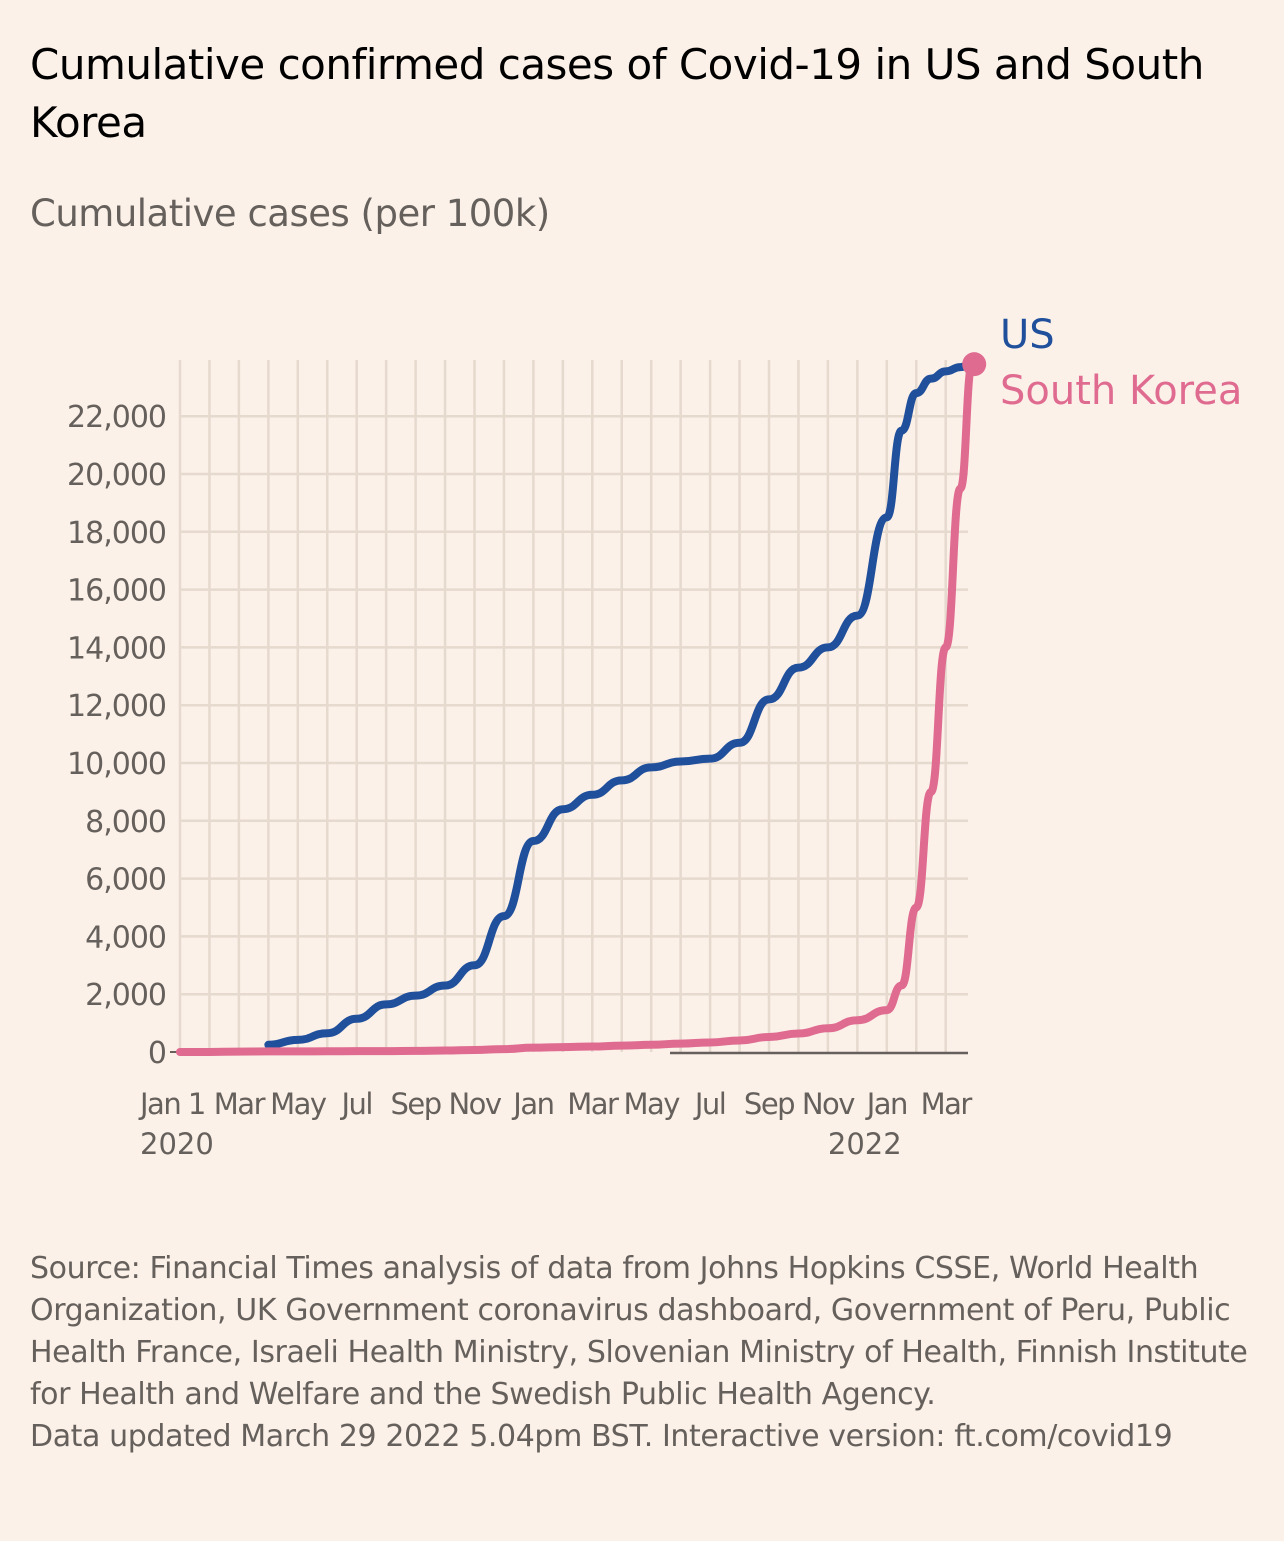 This screenshot has width=1284, height=1541. I want to click on chart-subtitle: Cumulative cases (per 100k), so click(290, 213).